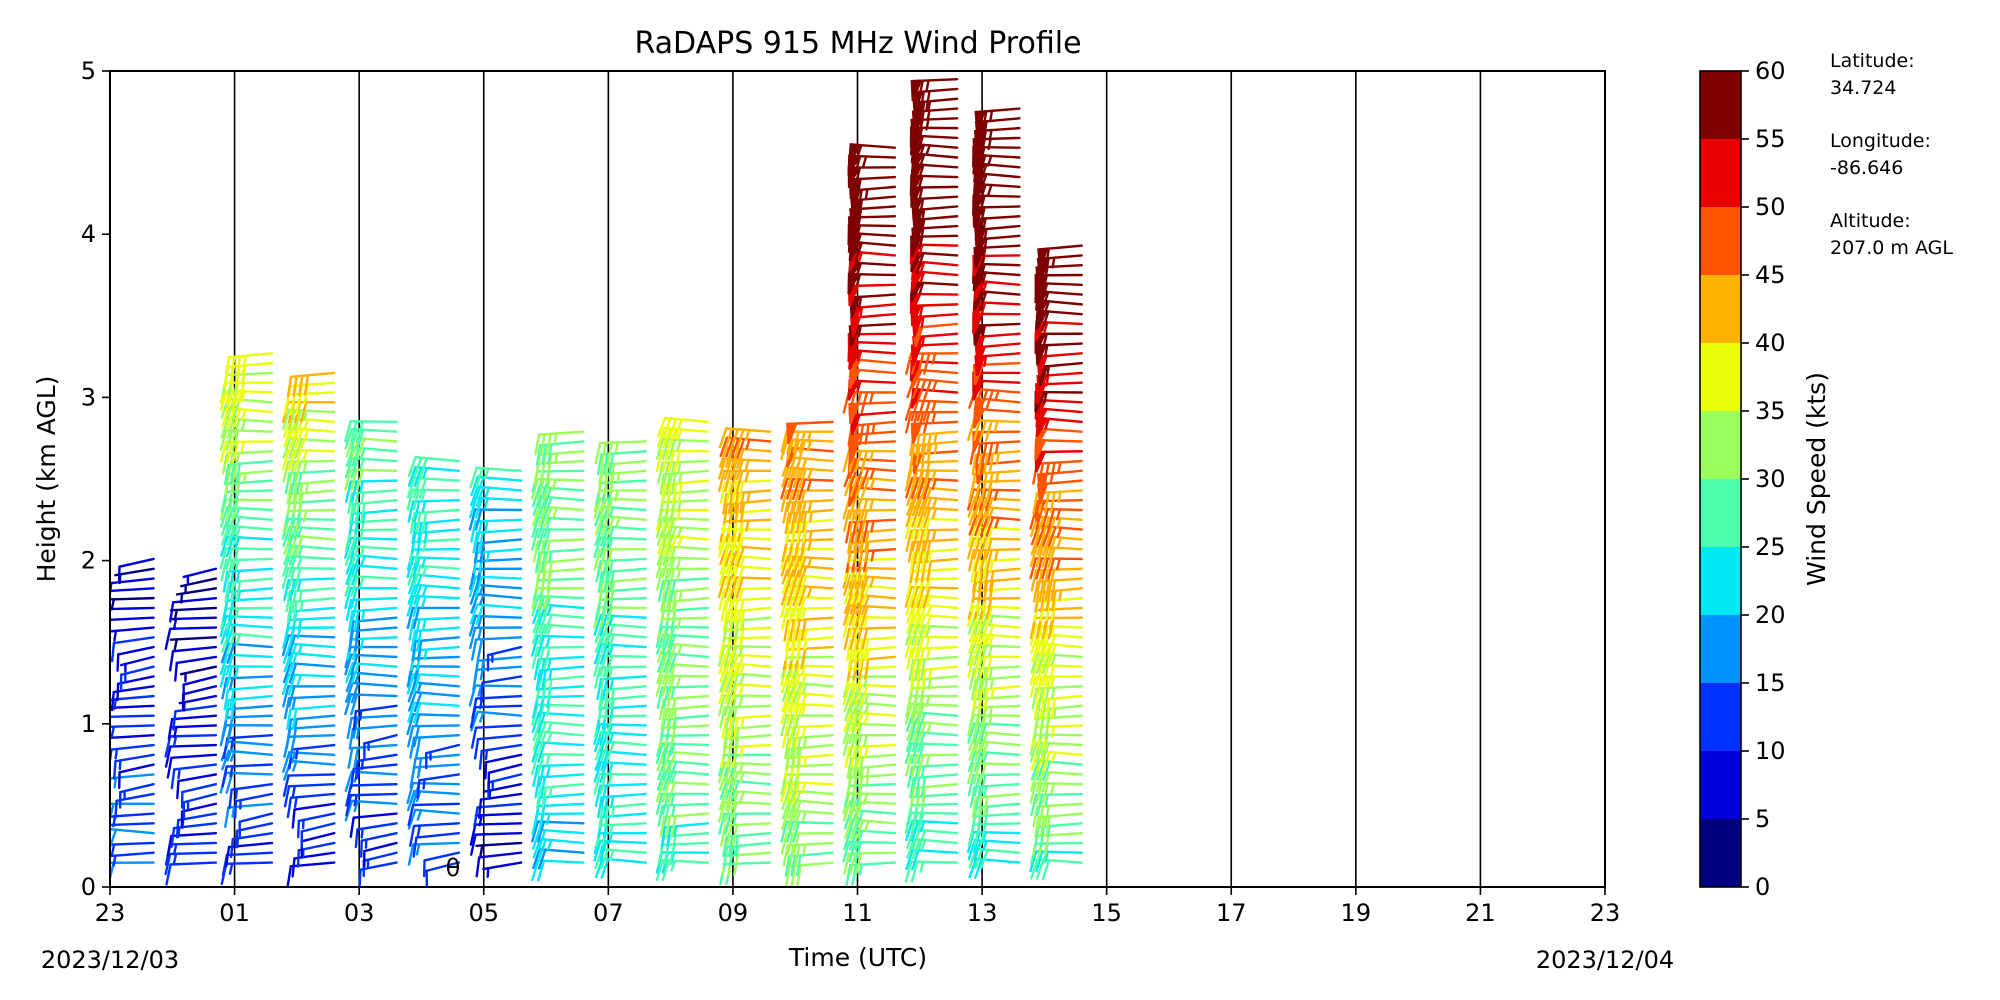  I want to click on x-tick-label: 23, so click(110, 913).